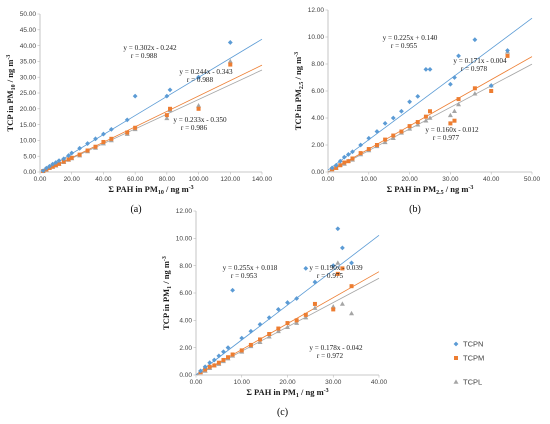 The image size is (550, 424). I want to click on x-axis-title: Σ PAH in PM10 / ng m-3, so click(150, 190).